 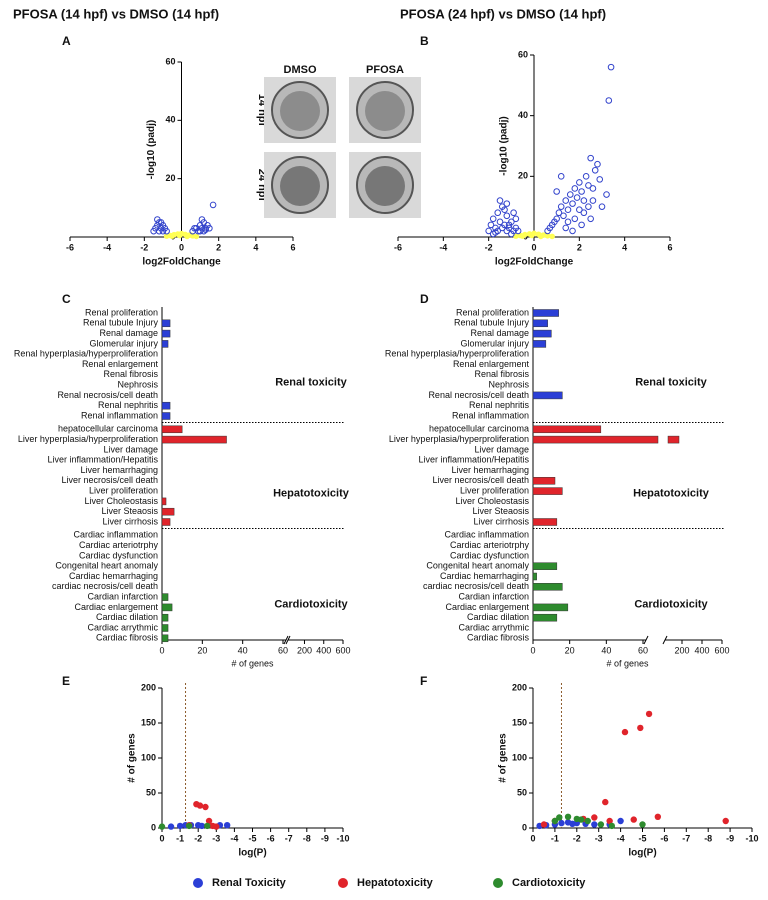 I want to click on x-tick-label: 400, so click(x=701, y=650).